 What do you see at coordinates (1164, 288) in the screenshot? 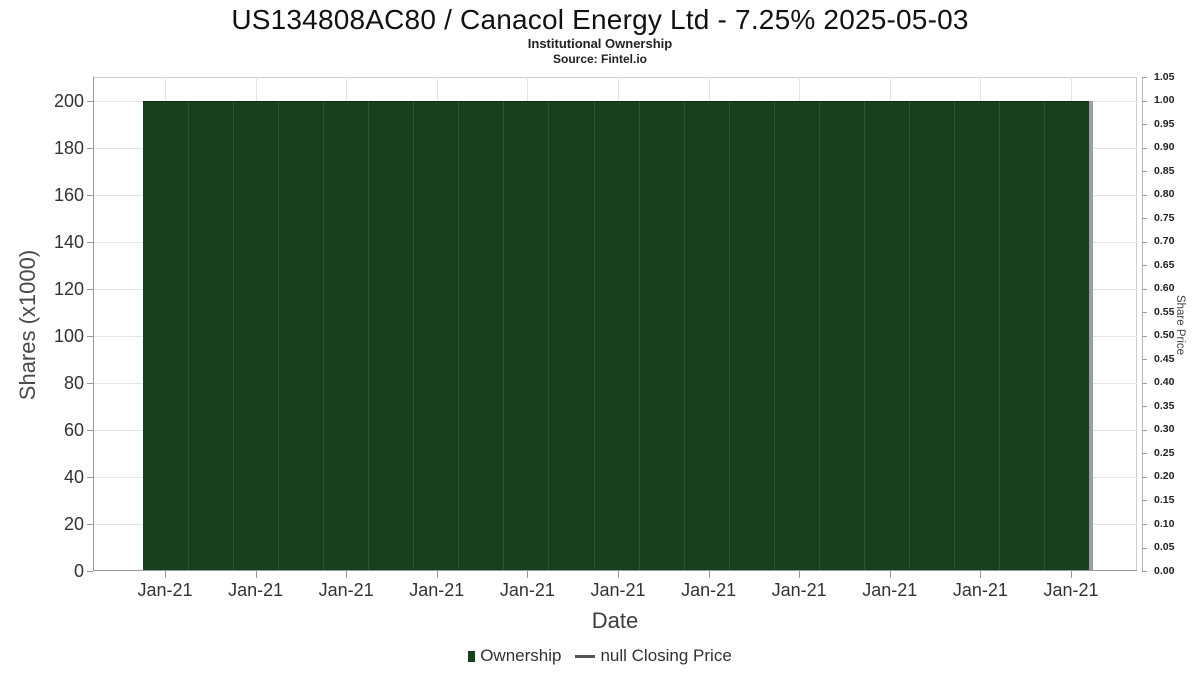
I see `right-axis-tick-label: 0.60` at bounding box center [1164, 288].